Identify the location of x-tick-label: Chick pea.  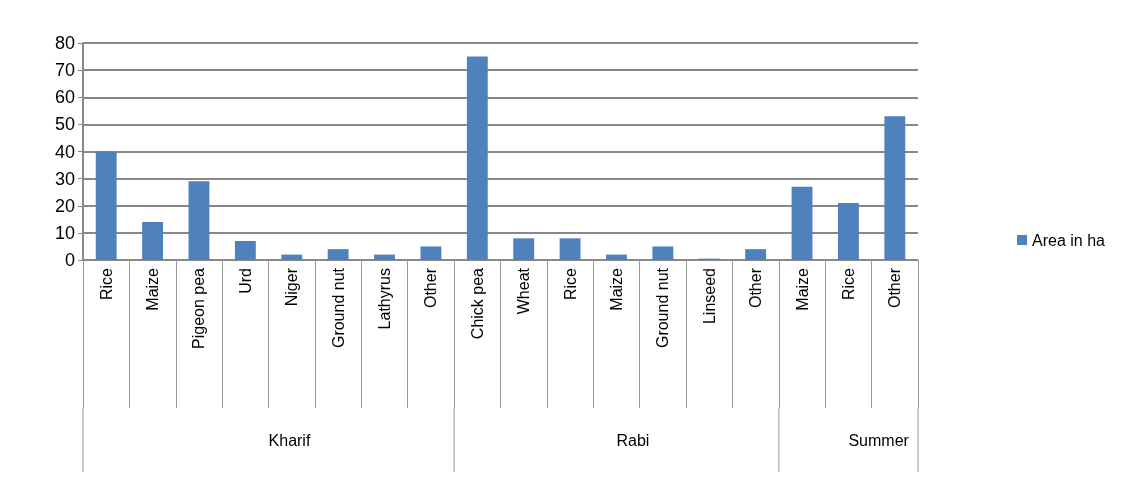
(477, 303).